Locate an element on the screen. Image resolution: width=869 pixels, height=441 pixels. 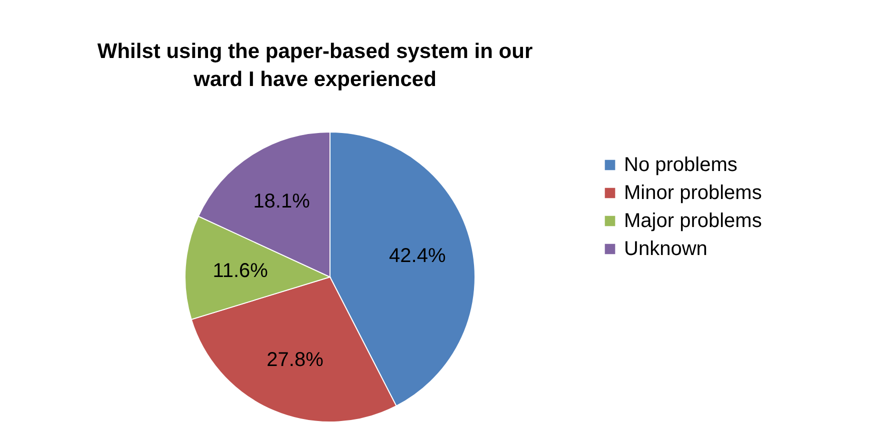
data-label: 18.1% is located at coordinates (281, 201).